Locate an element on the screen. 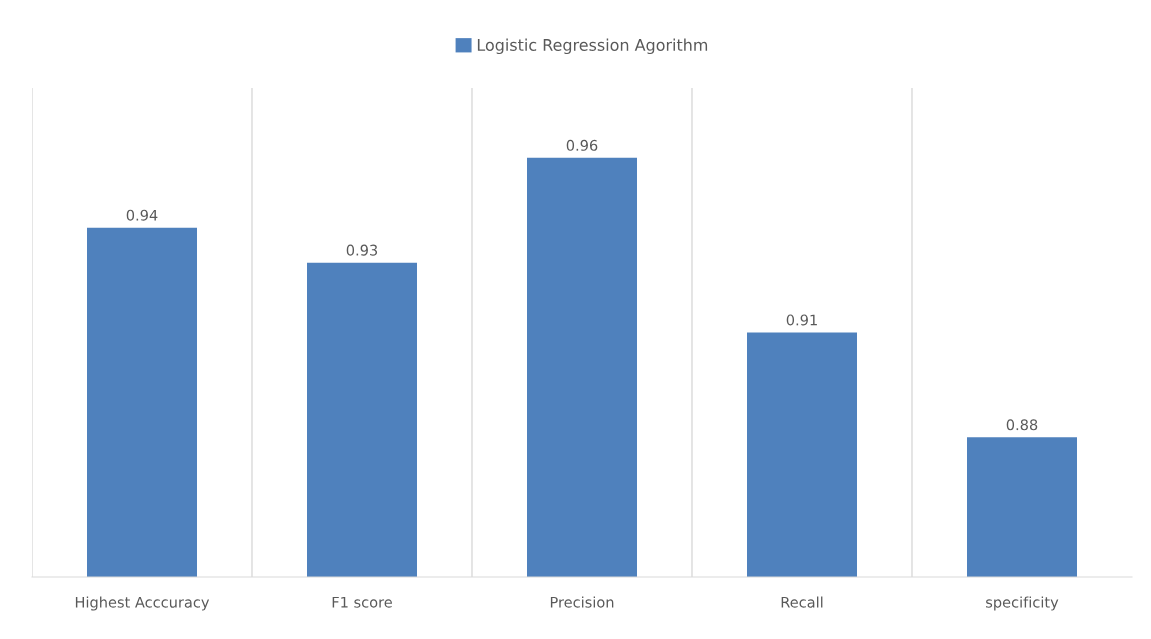 The height and width of the screenshot is (639, 1151). legend-label: Logistic Regression Agorithm is located at coordinates (592, 46).